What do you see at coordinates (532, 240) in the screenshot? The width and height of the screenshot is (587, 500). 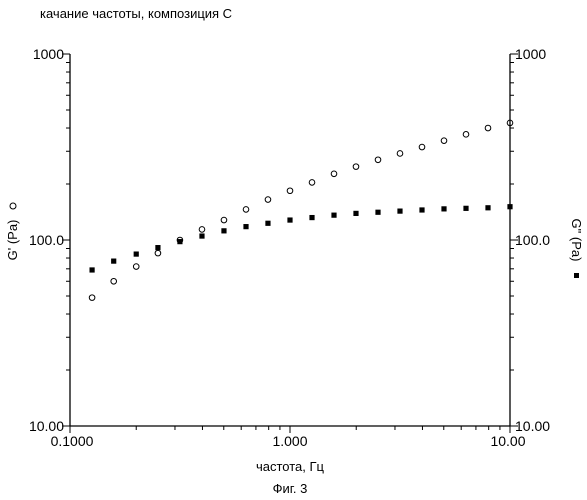 I see `y-tick-label-right-100: 100.0` at bounding box center [532, 240].